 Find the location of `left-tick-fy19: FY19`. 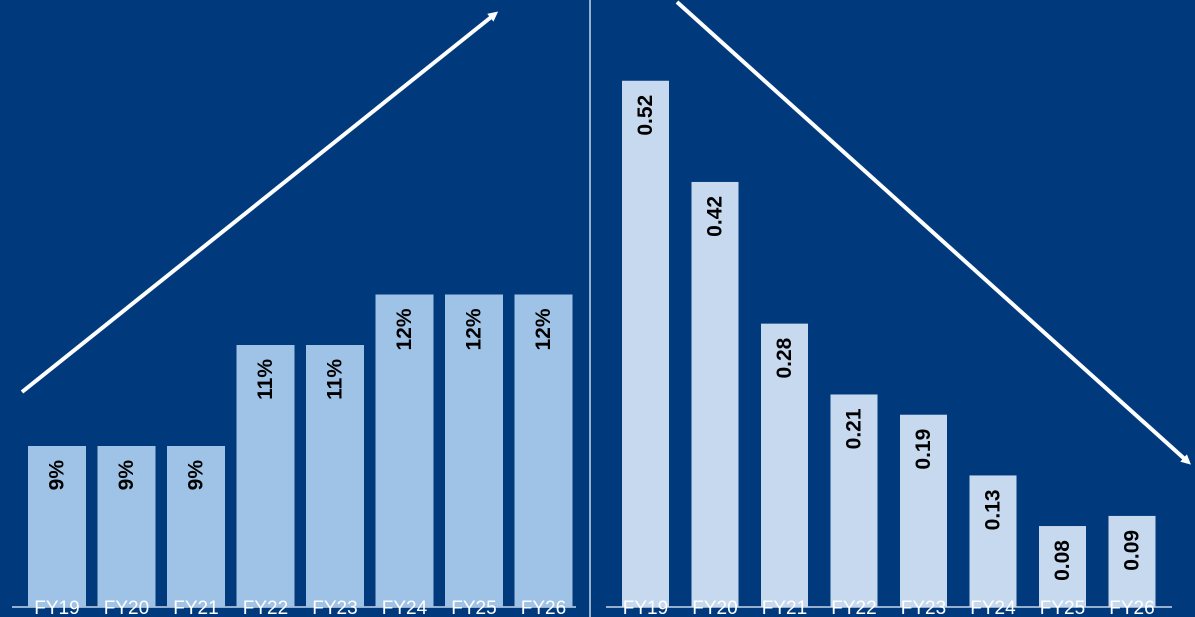

left-tick-fy19: FY19 is located at coordinates (56, 607).